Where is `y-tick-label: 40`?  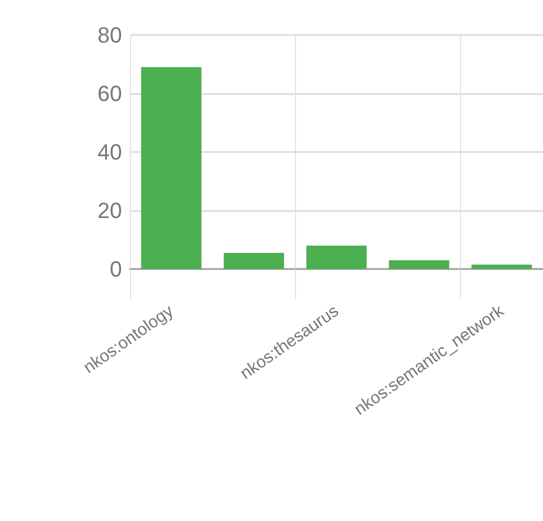 y-tick-label: 40 is located at coordinates (110, 152).